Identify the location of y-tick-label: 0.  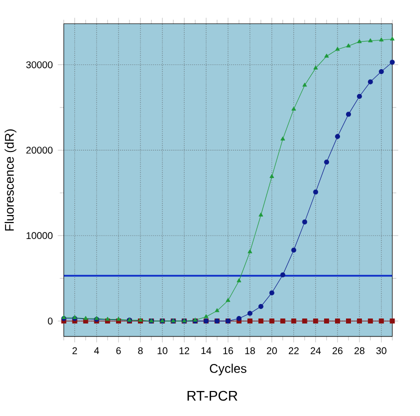
(50, 321).